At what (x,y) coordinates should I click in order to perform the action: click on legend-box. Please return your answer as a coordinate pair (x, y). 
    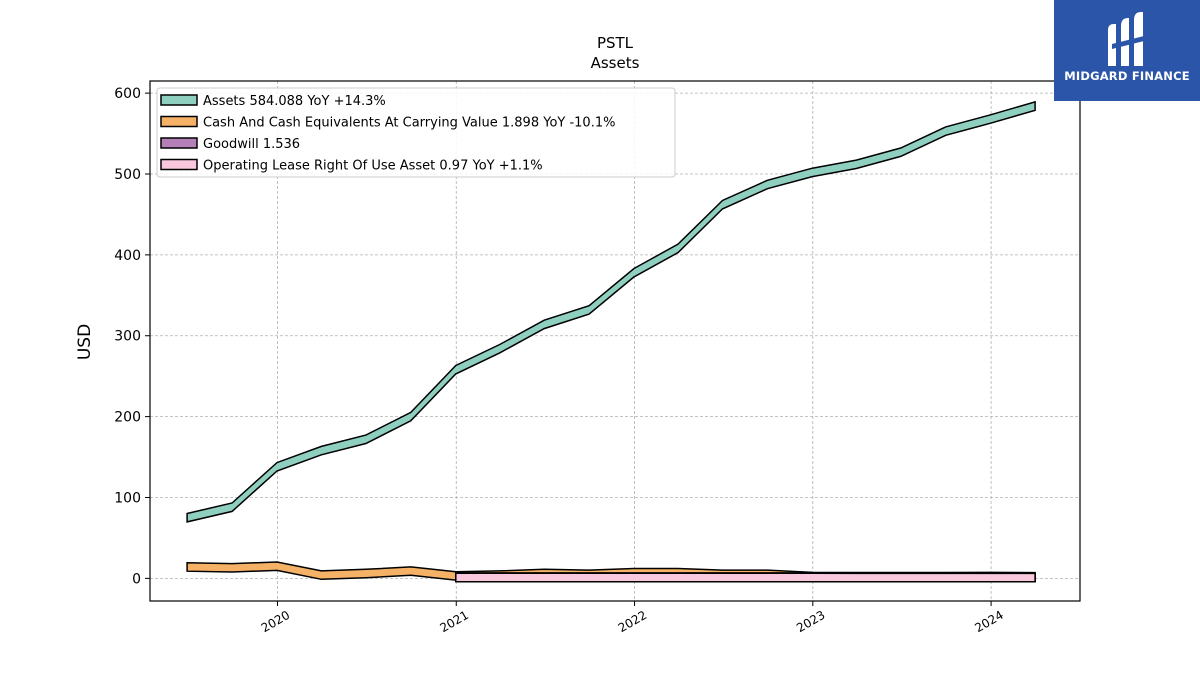
    Looking at the image, I should click on (416, 132).